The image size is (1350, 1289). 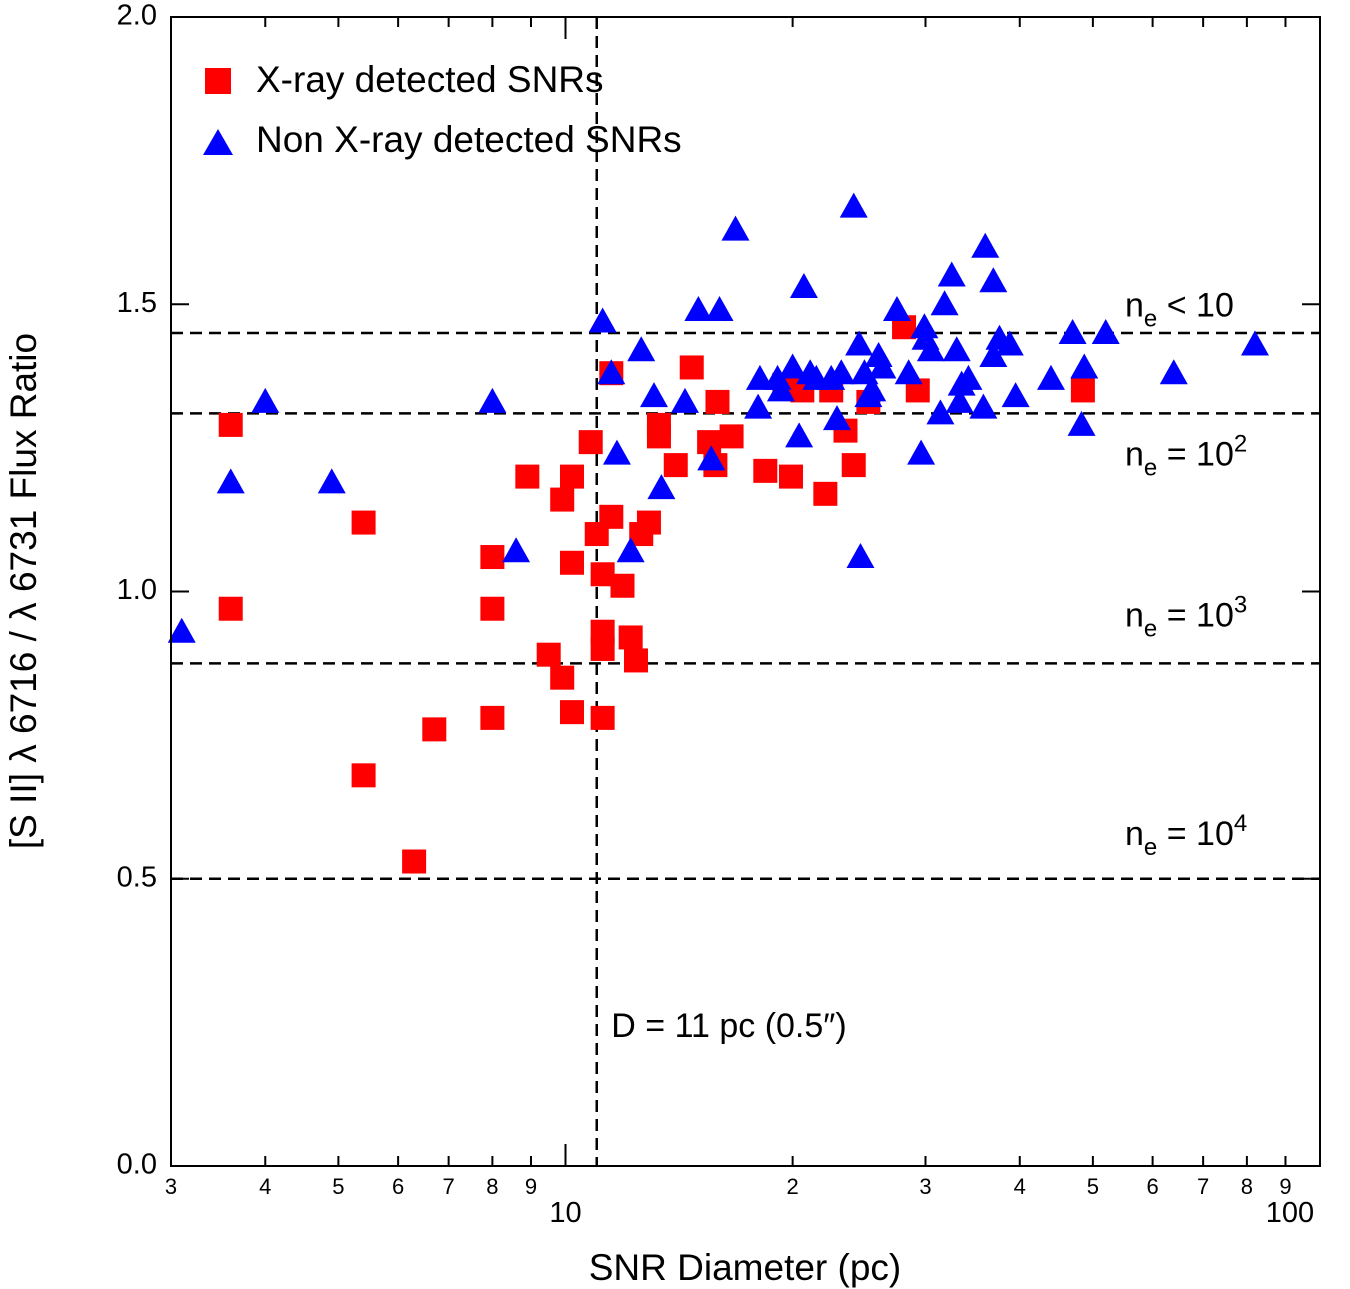 What do you see at coordinates (531, 1186) in the screenshot?
I see `x-minor-tick-label: 9` at bounding box center [531, 1186].